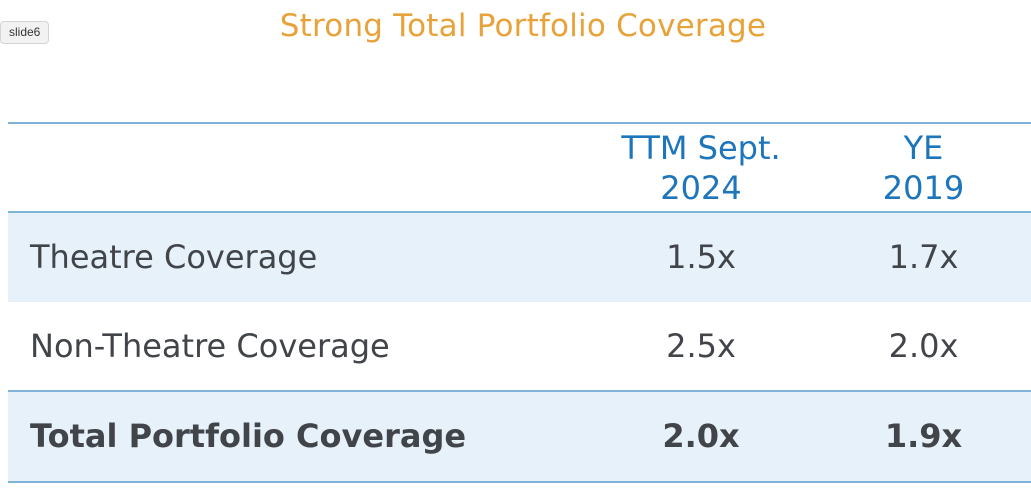  Describe the element at coordinates (701, 148) in the screenshot. I see `column-header-ttm-line1: TTM Sept.` at that location.